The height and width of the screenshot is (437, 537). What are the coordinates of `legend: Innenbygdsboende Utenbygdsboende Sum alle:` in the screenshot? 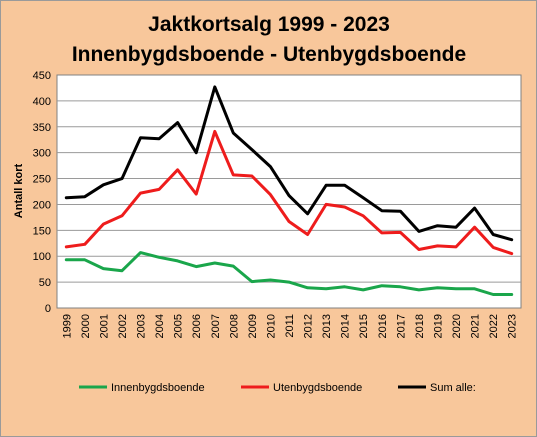 It's located at (277, 388).